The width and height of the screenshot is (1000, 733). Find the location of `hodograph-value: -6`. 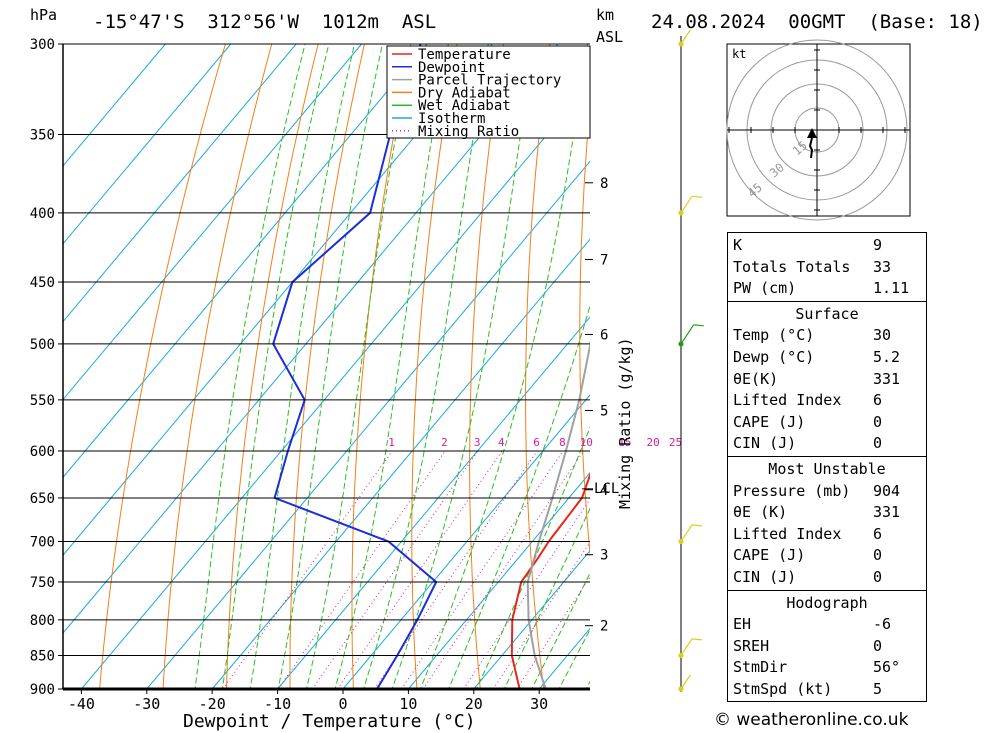

hodograph-value: -6 is located at coordinates (882, 624).